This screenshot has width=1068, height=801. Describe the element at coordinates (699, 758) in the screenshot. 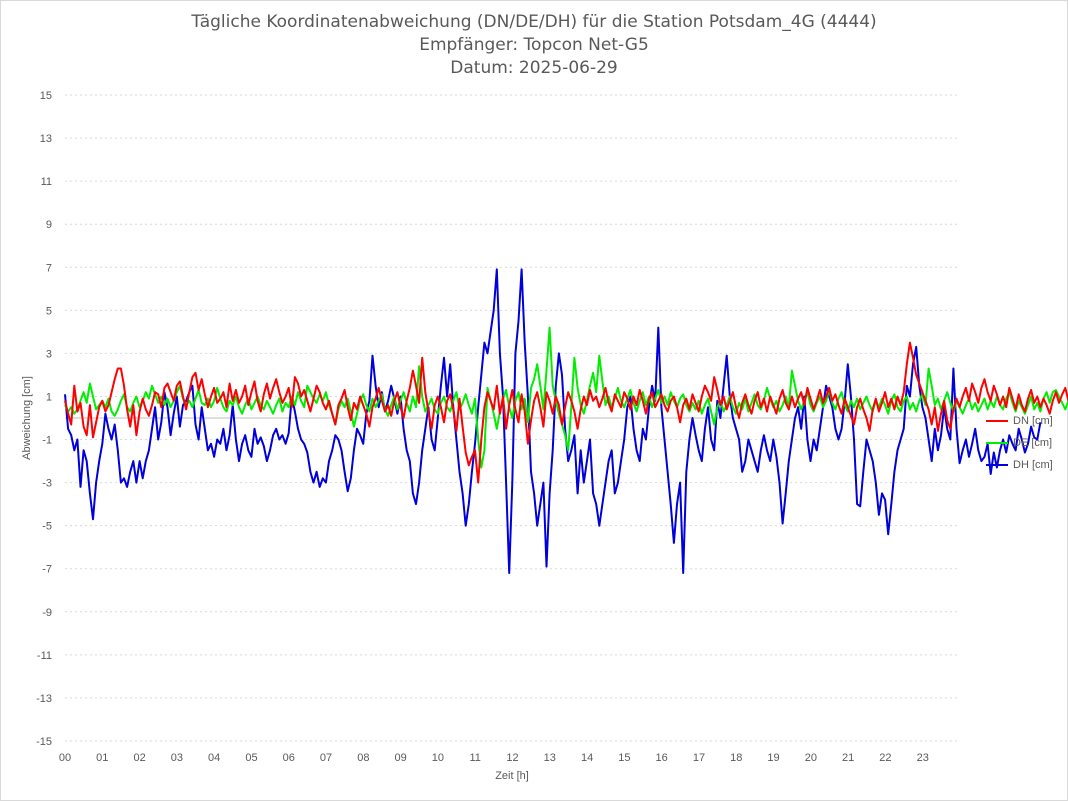

I see `x-tick-label: 17` at that location.